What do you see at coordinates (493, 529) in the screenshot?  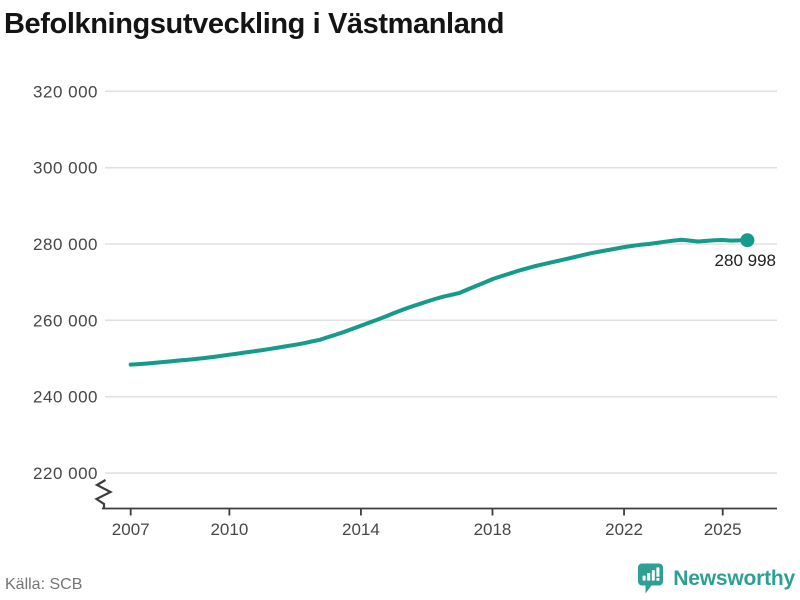 I see `x-axis-tick-label: 2018` at bounding box center [493, 529].